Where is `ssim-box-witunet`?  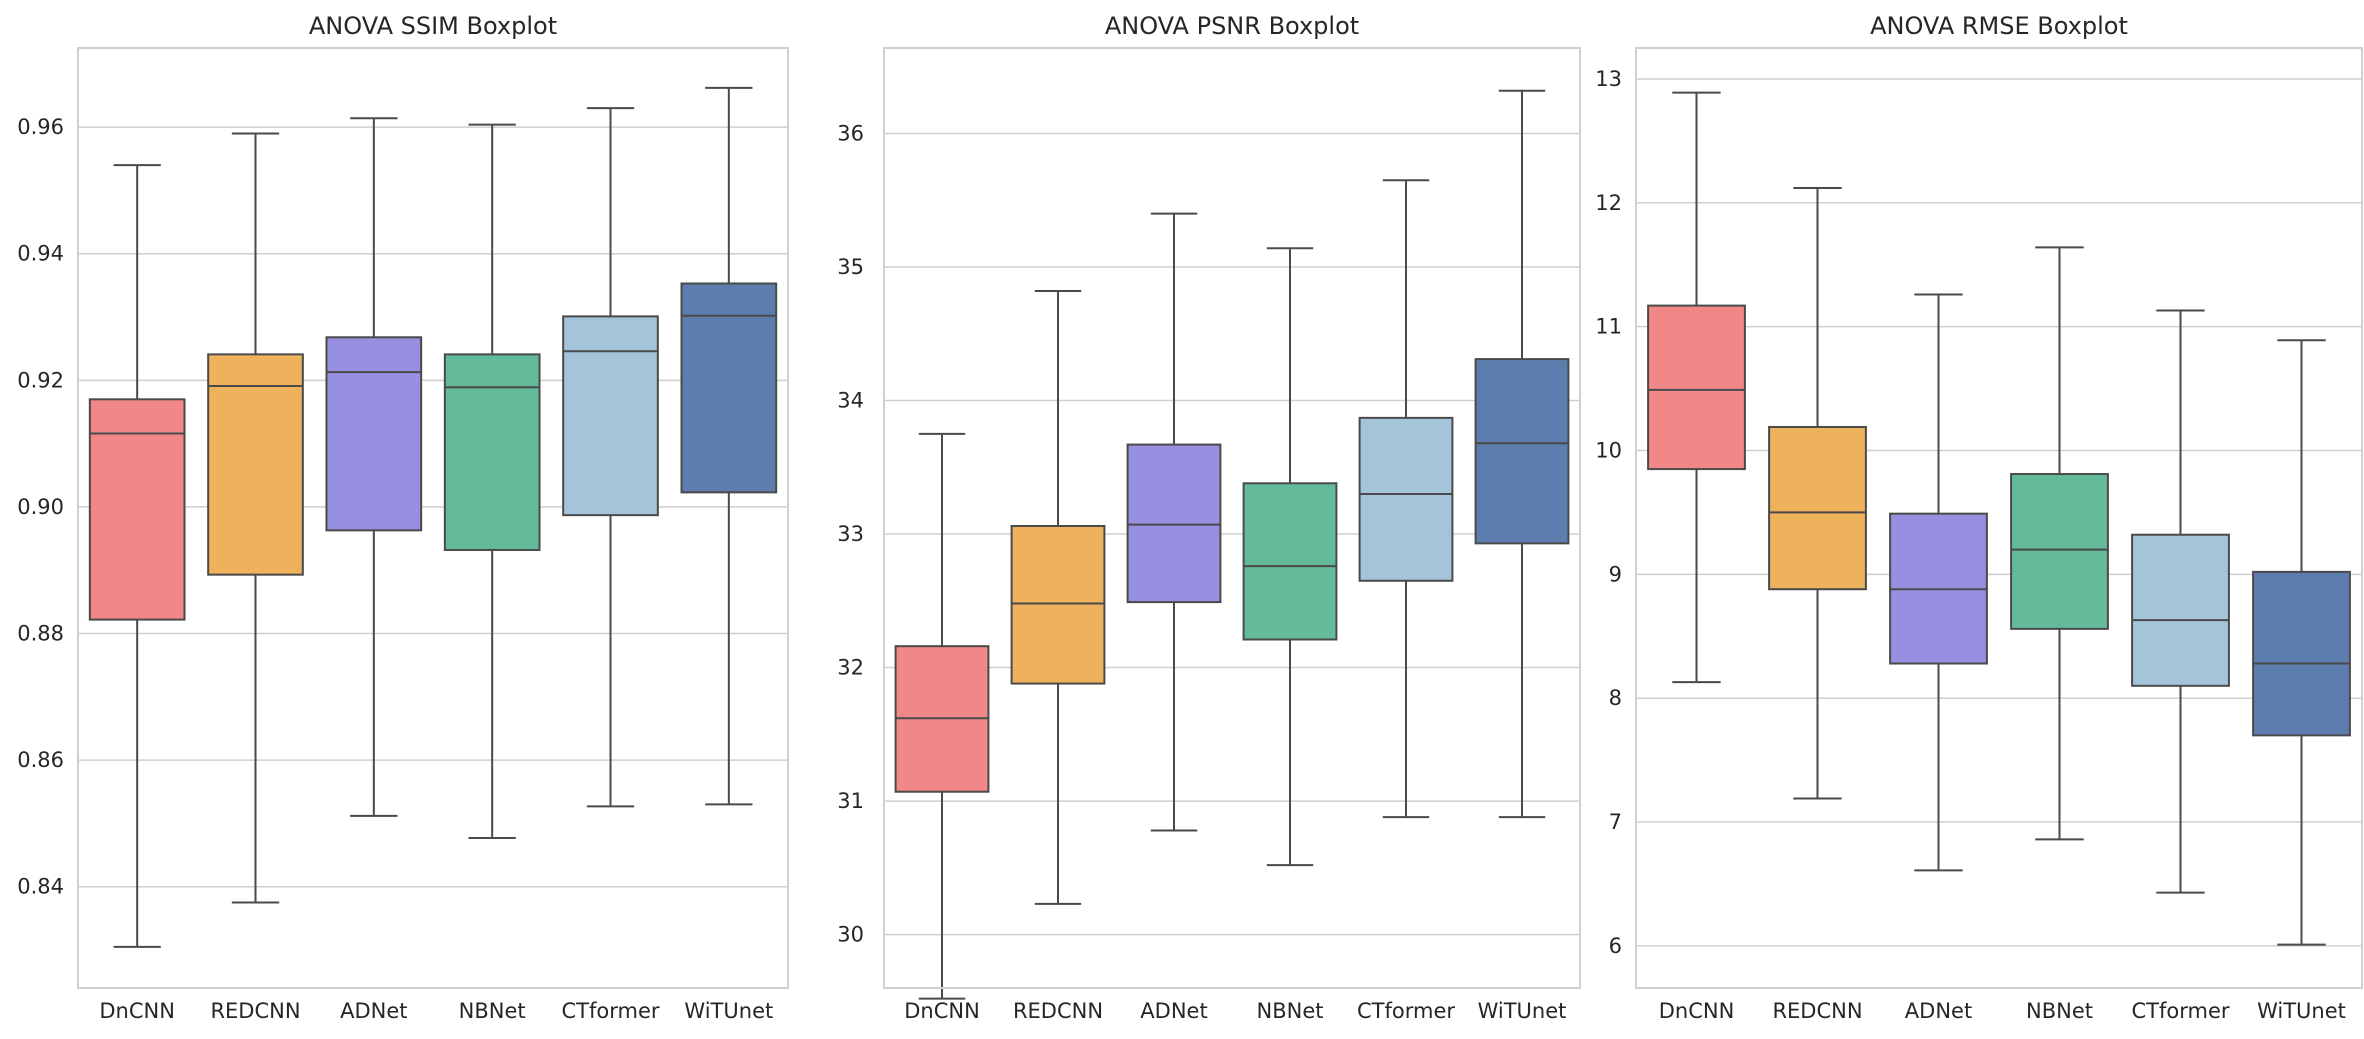 ssim-box-witunet is located at coordinates (729, 446).